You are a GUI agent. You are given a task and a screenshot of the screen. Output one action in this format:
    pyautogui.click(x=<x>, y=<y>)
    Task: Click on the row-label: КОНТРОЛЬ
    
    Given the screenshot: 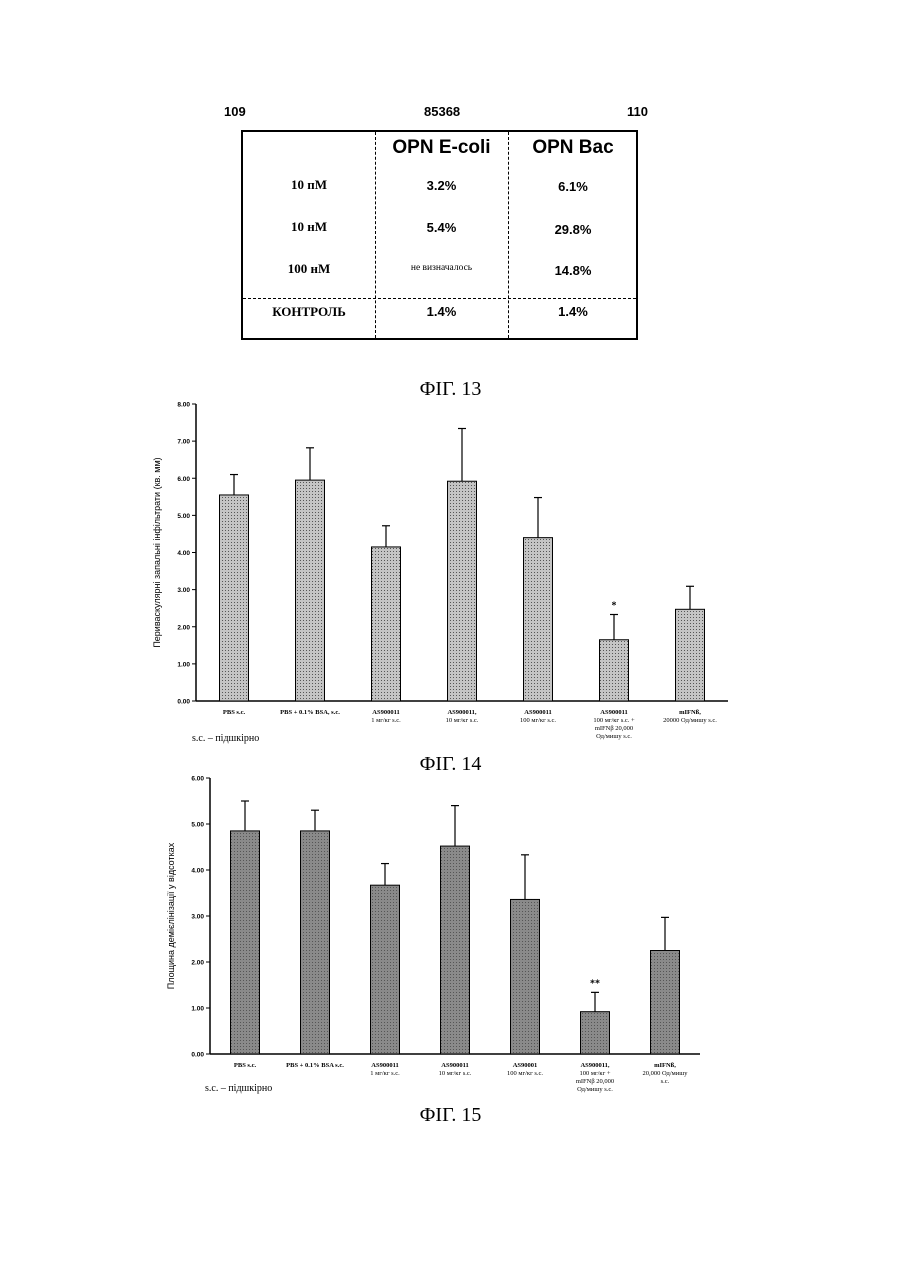 What is the action you would take?
    pyautogui.click(x=309, y=312)
    